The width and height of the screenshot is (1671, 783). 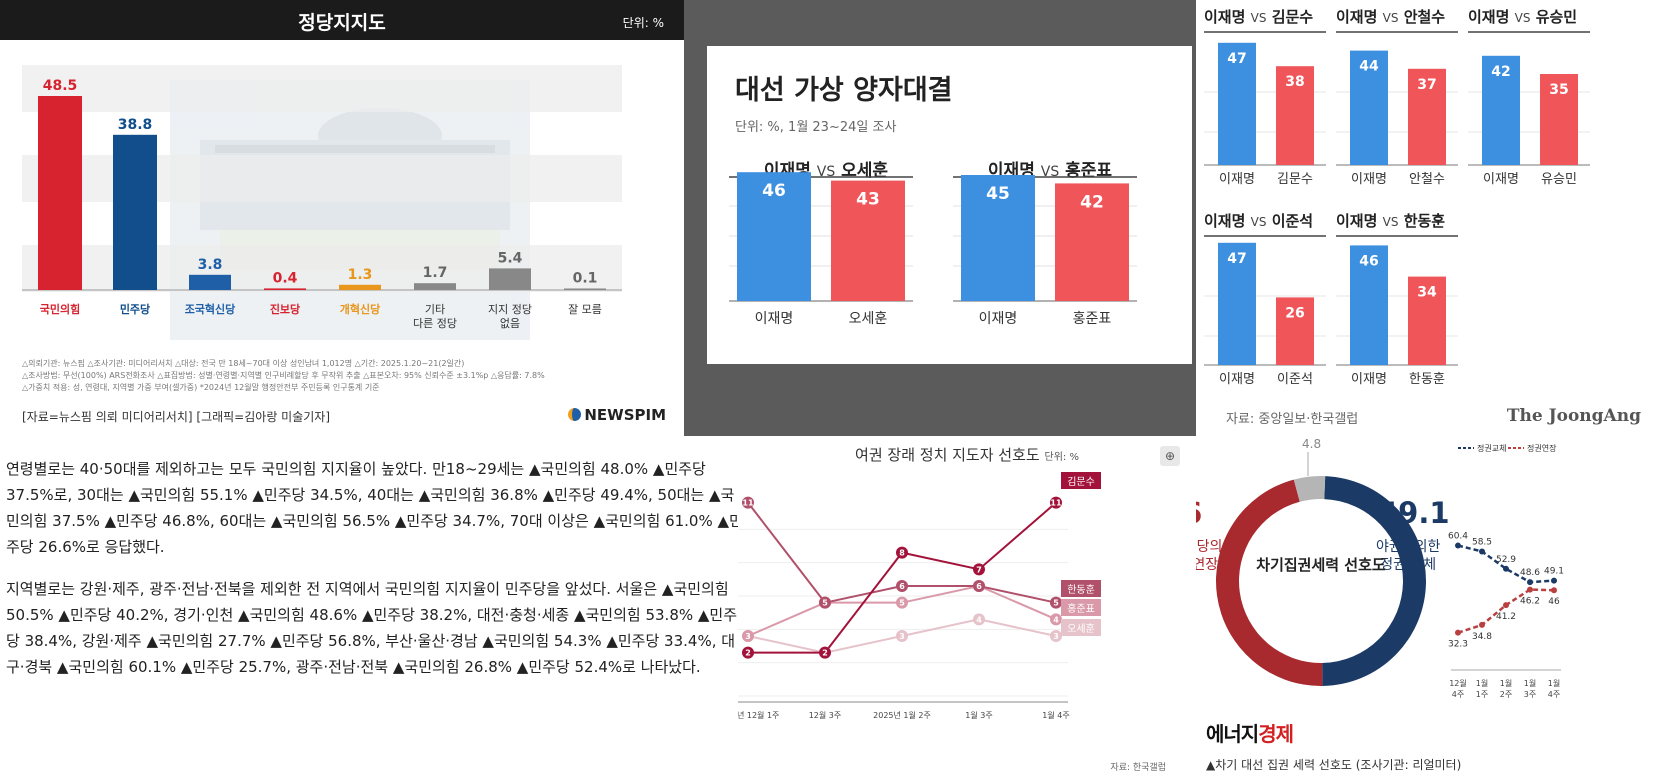 I want to click on category-label: 지지 정당, so click(x=510, y=309).